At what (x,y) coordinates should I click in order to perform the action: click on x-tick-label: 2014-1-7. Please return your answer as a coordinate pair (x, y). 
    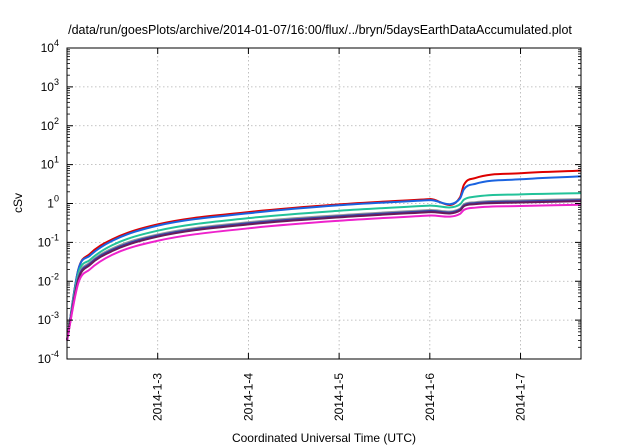
    Looking at the image, I should click on (521, 397).